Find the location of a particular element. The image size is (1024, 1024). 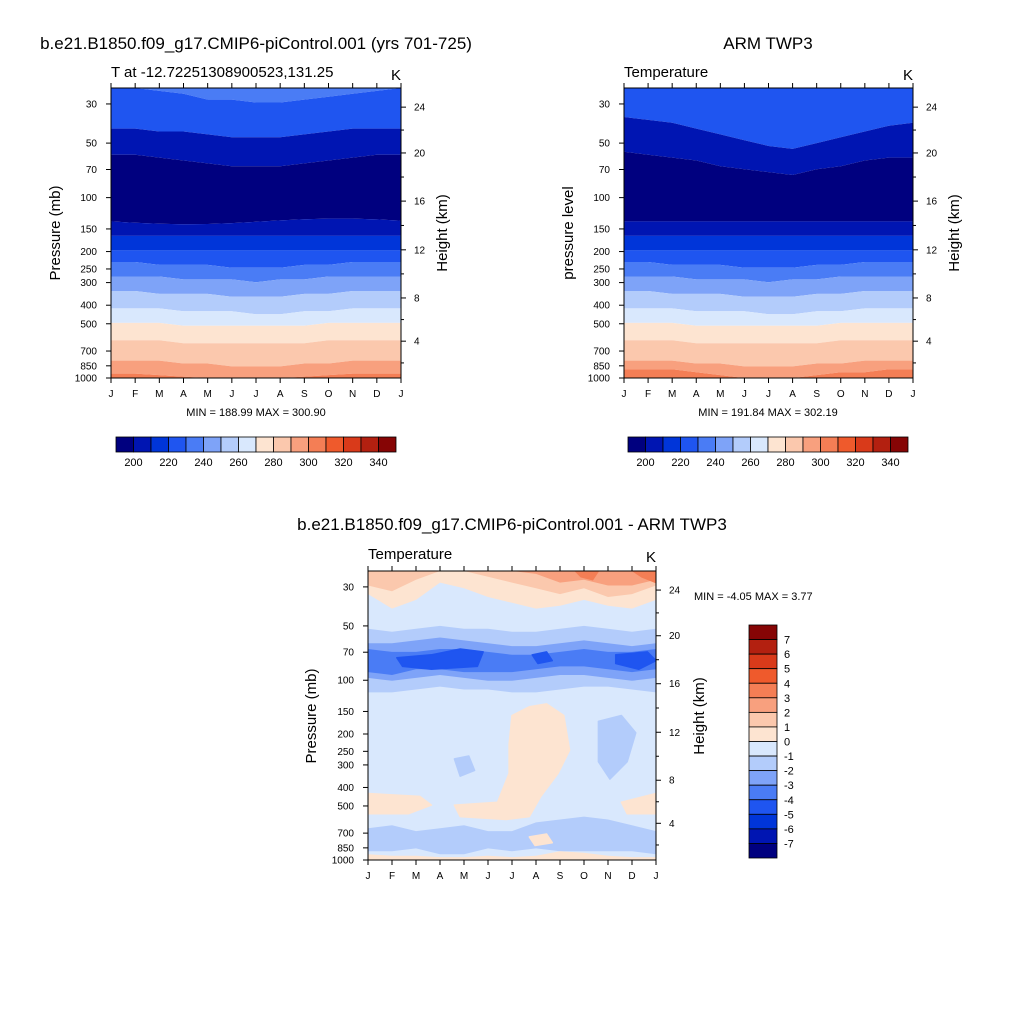

colorbar-label: 5 is located at coordinates (787, 670).